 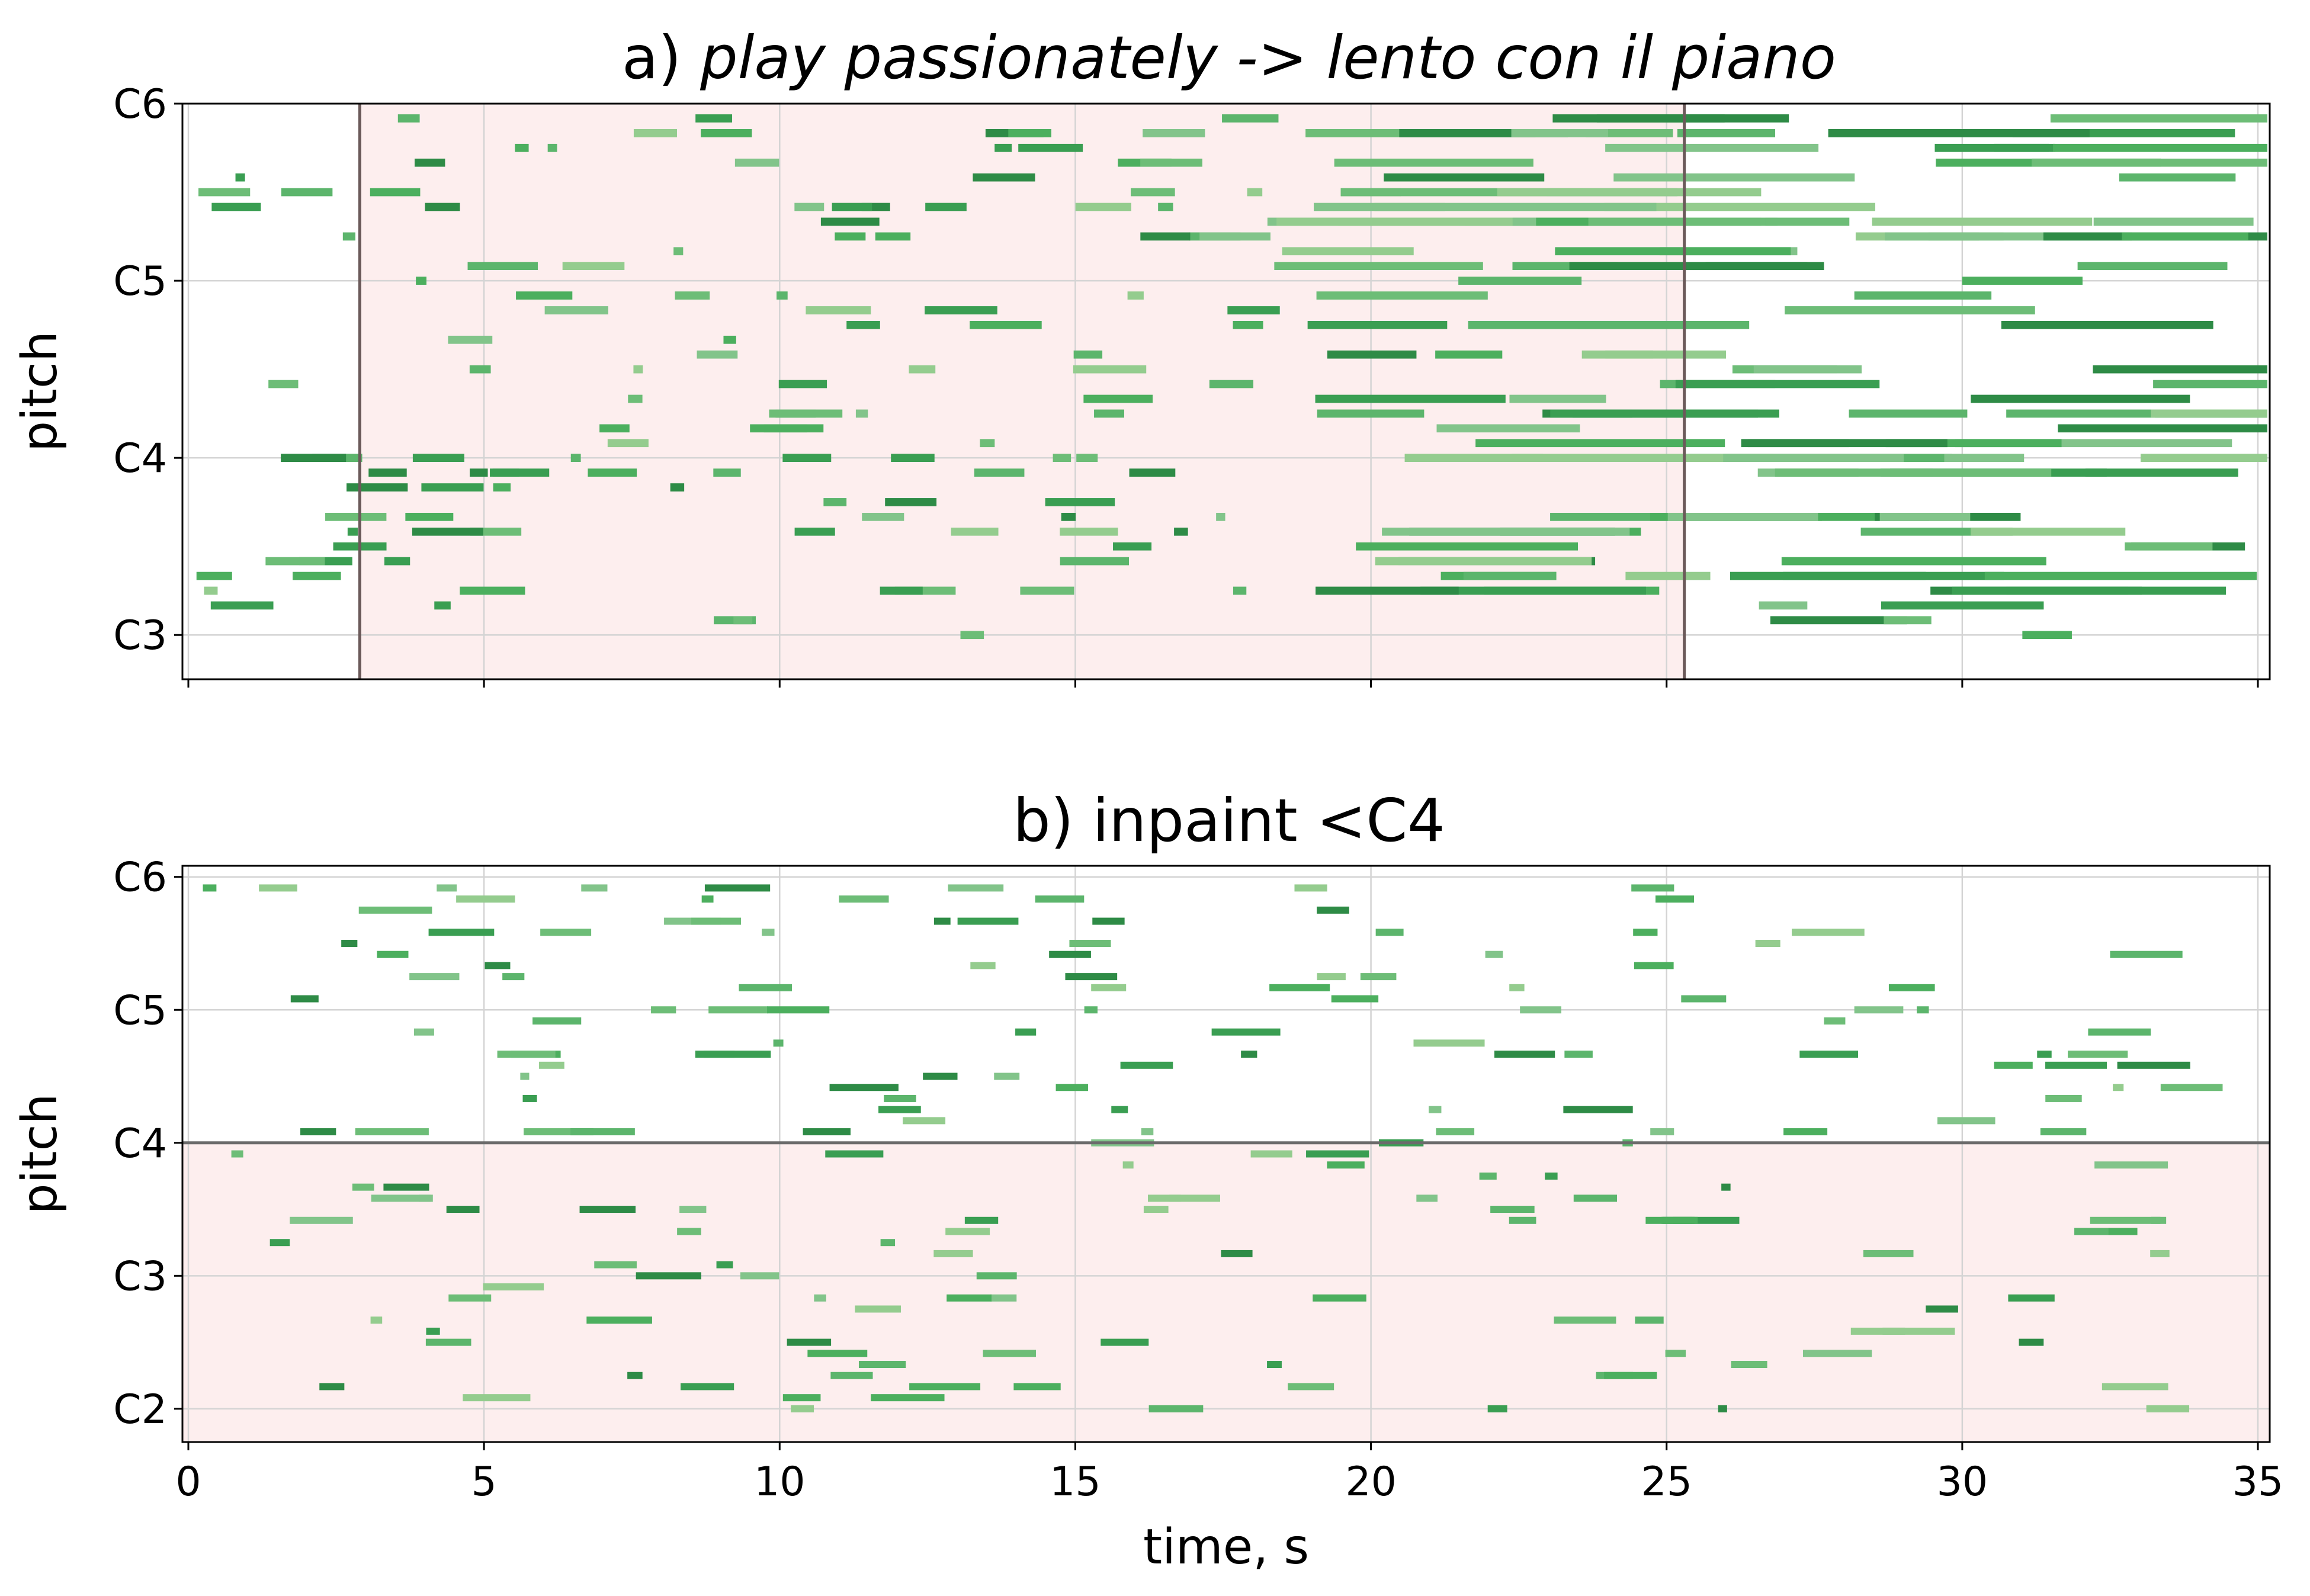 I want to click on x-tick-label: 0, so click(x=188, y=1482).